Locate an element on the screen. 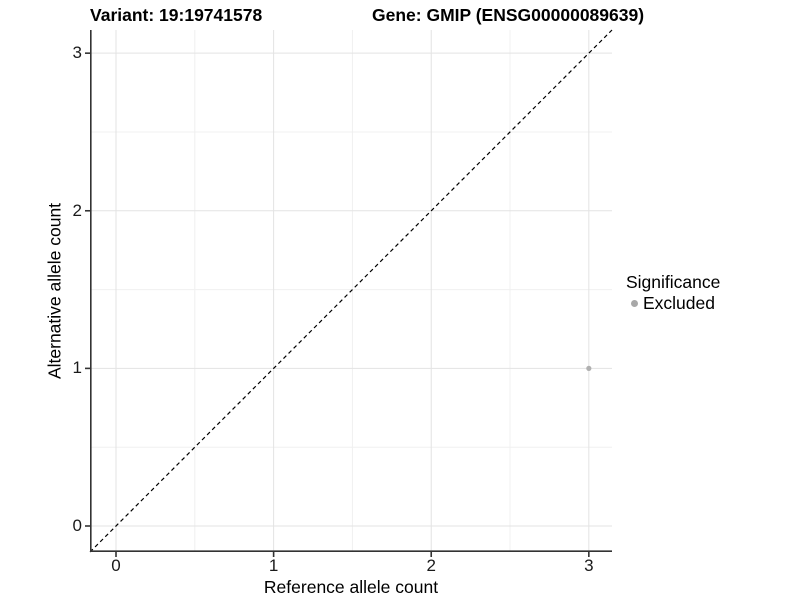 This screenshot has height=600, width=800. plot-title-gene: Gene: GMIP (ENSG00000089639) is located at coordinates (508, 15).